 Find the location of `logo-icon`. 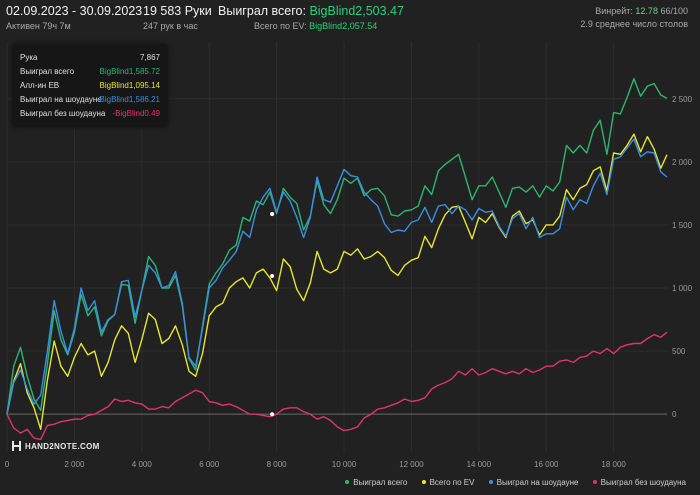

logo-icon is located at coordinates (16, 446).